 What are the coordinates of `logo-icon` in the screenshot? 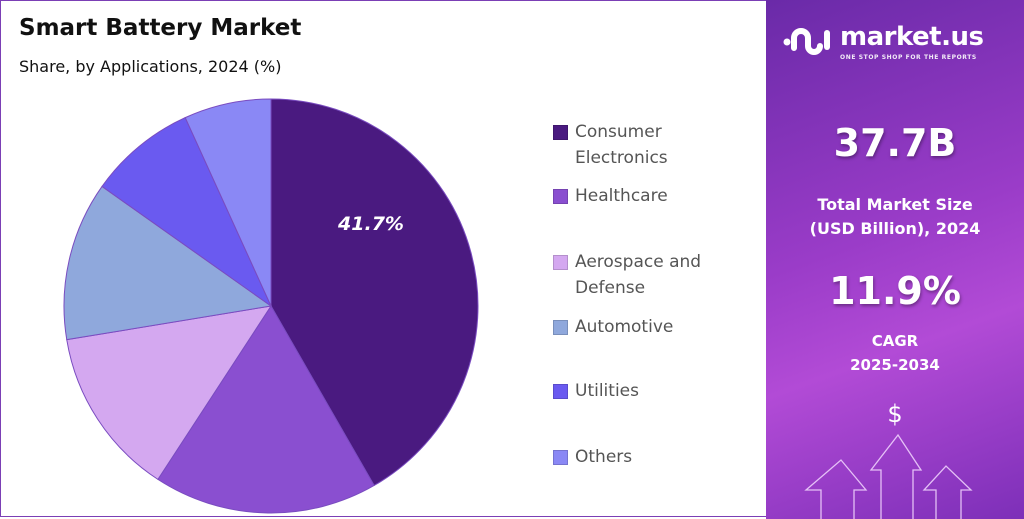 It's located at (806, 41).